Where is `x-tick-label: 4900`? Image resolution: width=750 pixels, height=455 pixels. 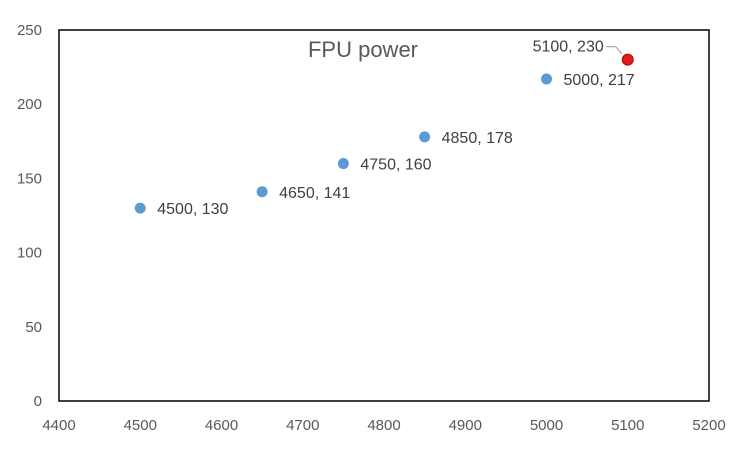 x-tick-label: 4900 is located at coordinates (465, 425).